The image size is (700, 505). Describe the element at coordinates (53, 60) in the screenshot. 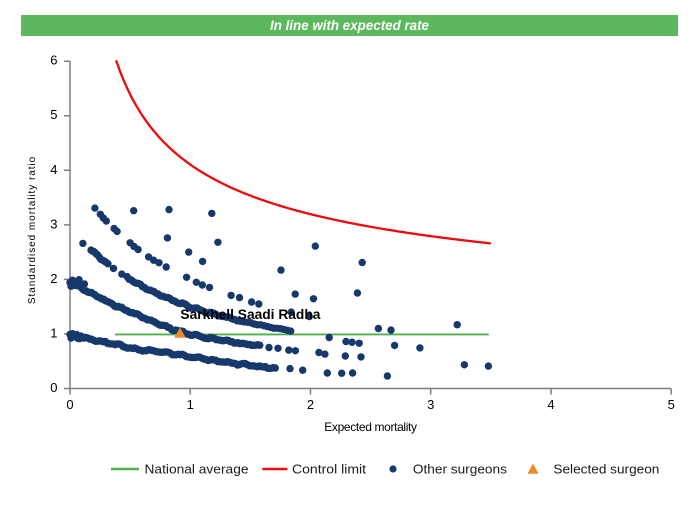

I see `svg-text: 6` at that location.